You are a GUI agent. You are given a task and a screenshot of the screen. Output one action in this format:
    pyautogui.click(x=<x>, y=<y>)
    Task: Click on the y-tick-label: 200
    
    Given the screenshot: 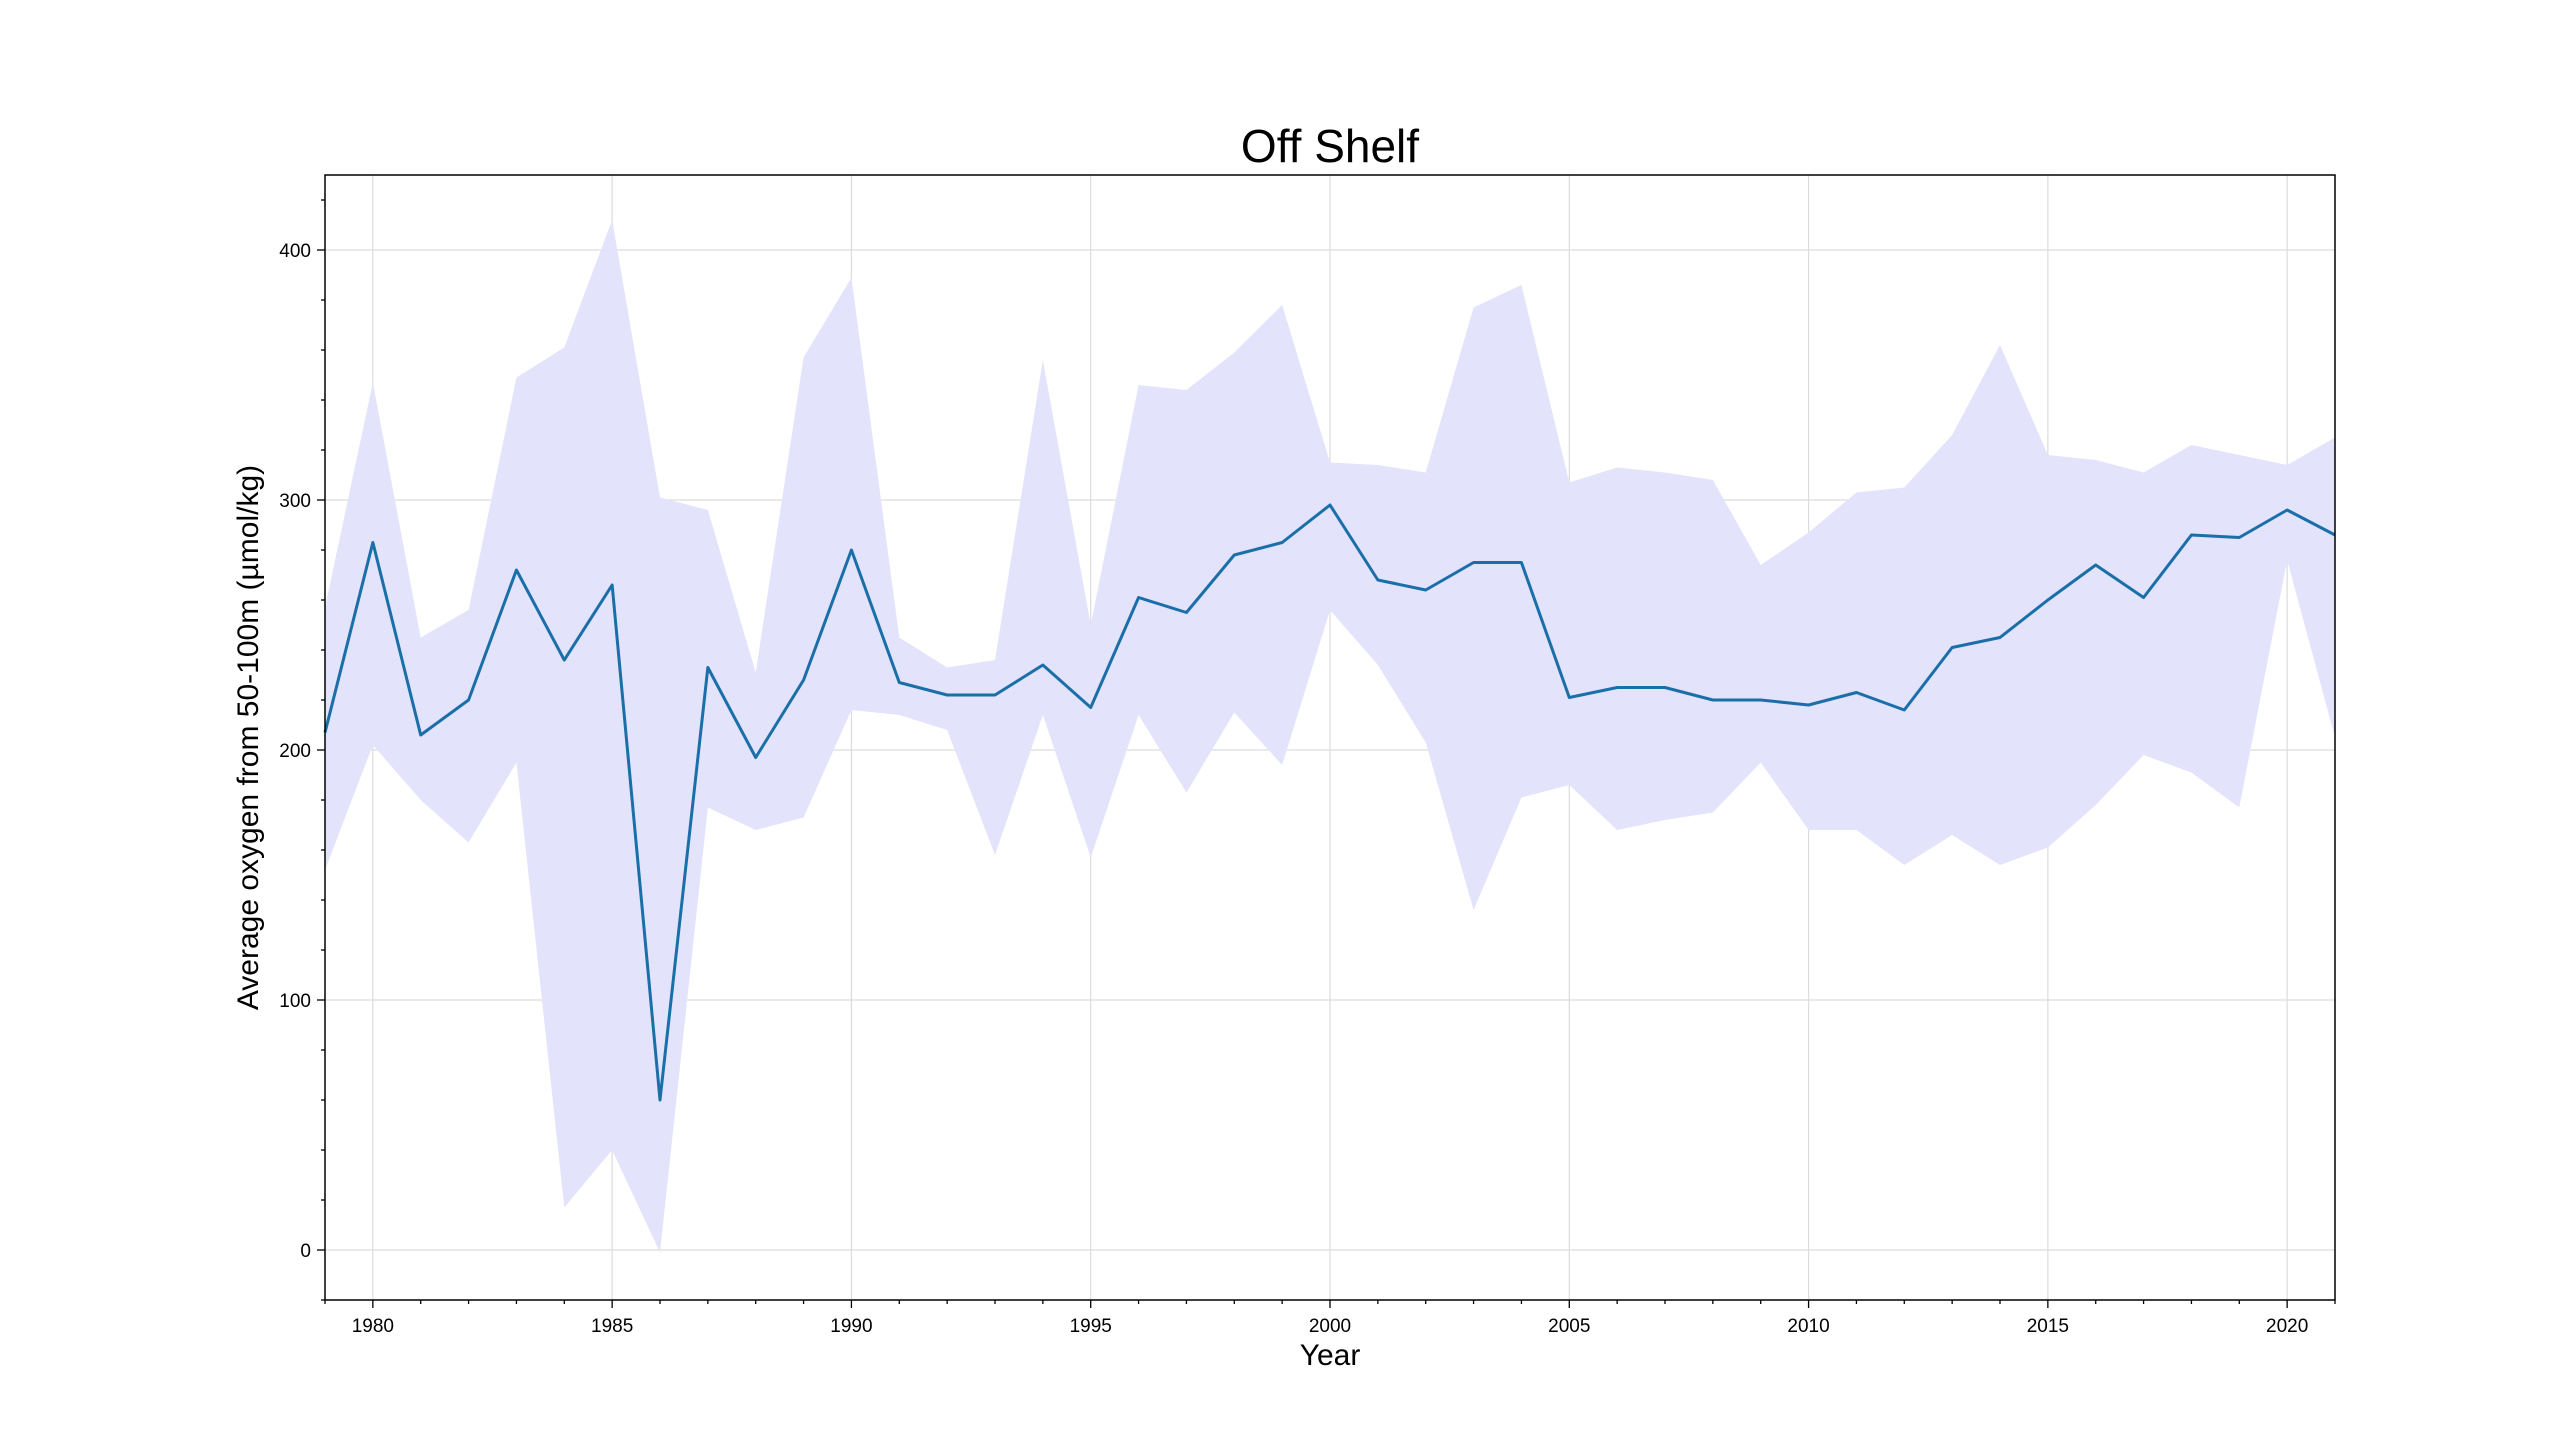 What is the action you would take?
    pyautogui.click(x=295, y=751)
    